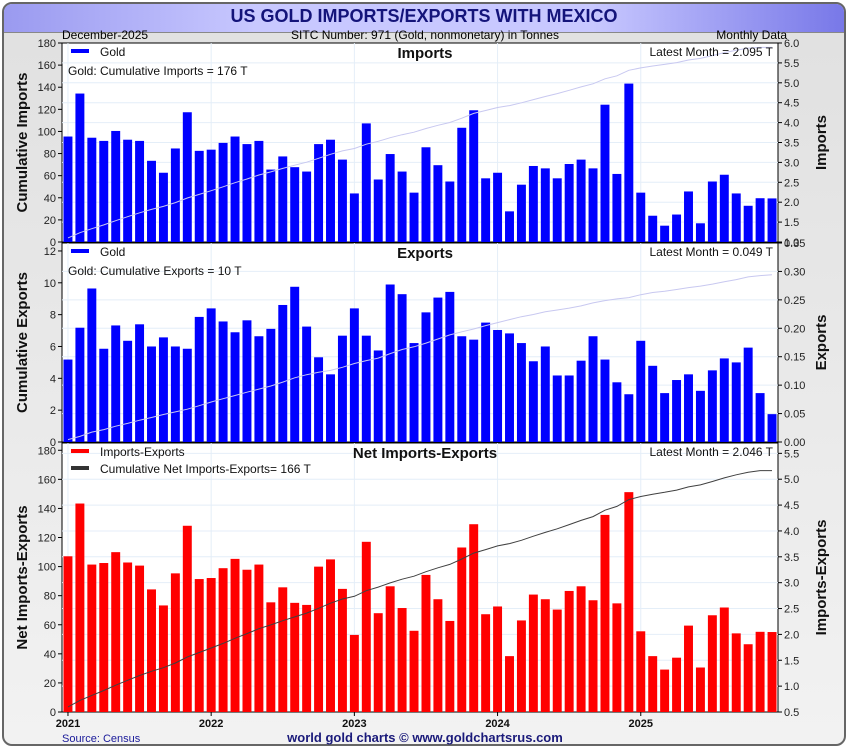 The height and width of the screenshot is (750, 850). Describe the element at coordinates (47, 568) in the screenshot. I see `y-tick-label-left: 100` at that location.